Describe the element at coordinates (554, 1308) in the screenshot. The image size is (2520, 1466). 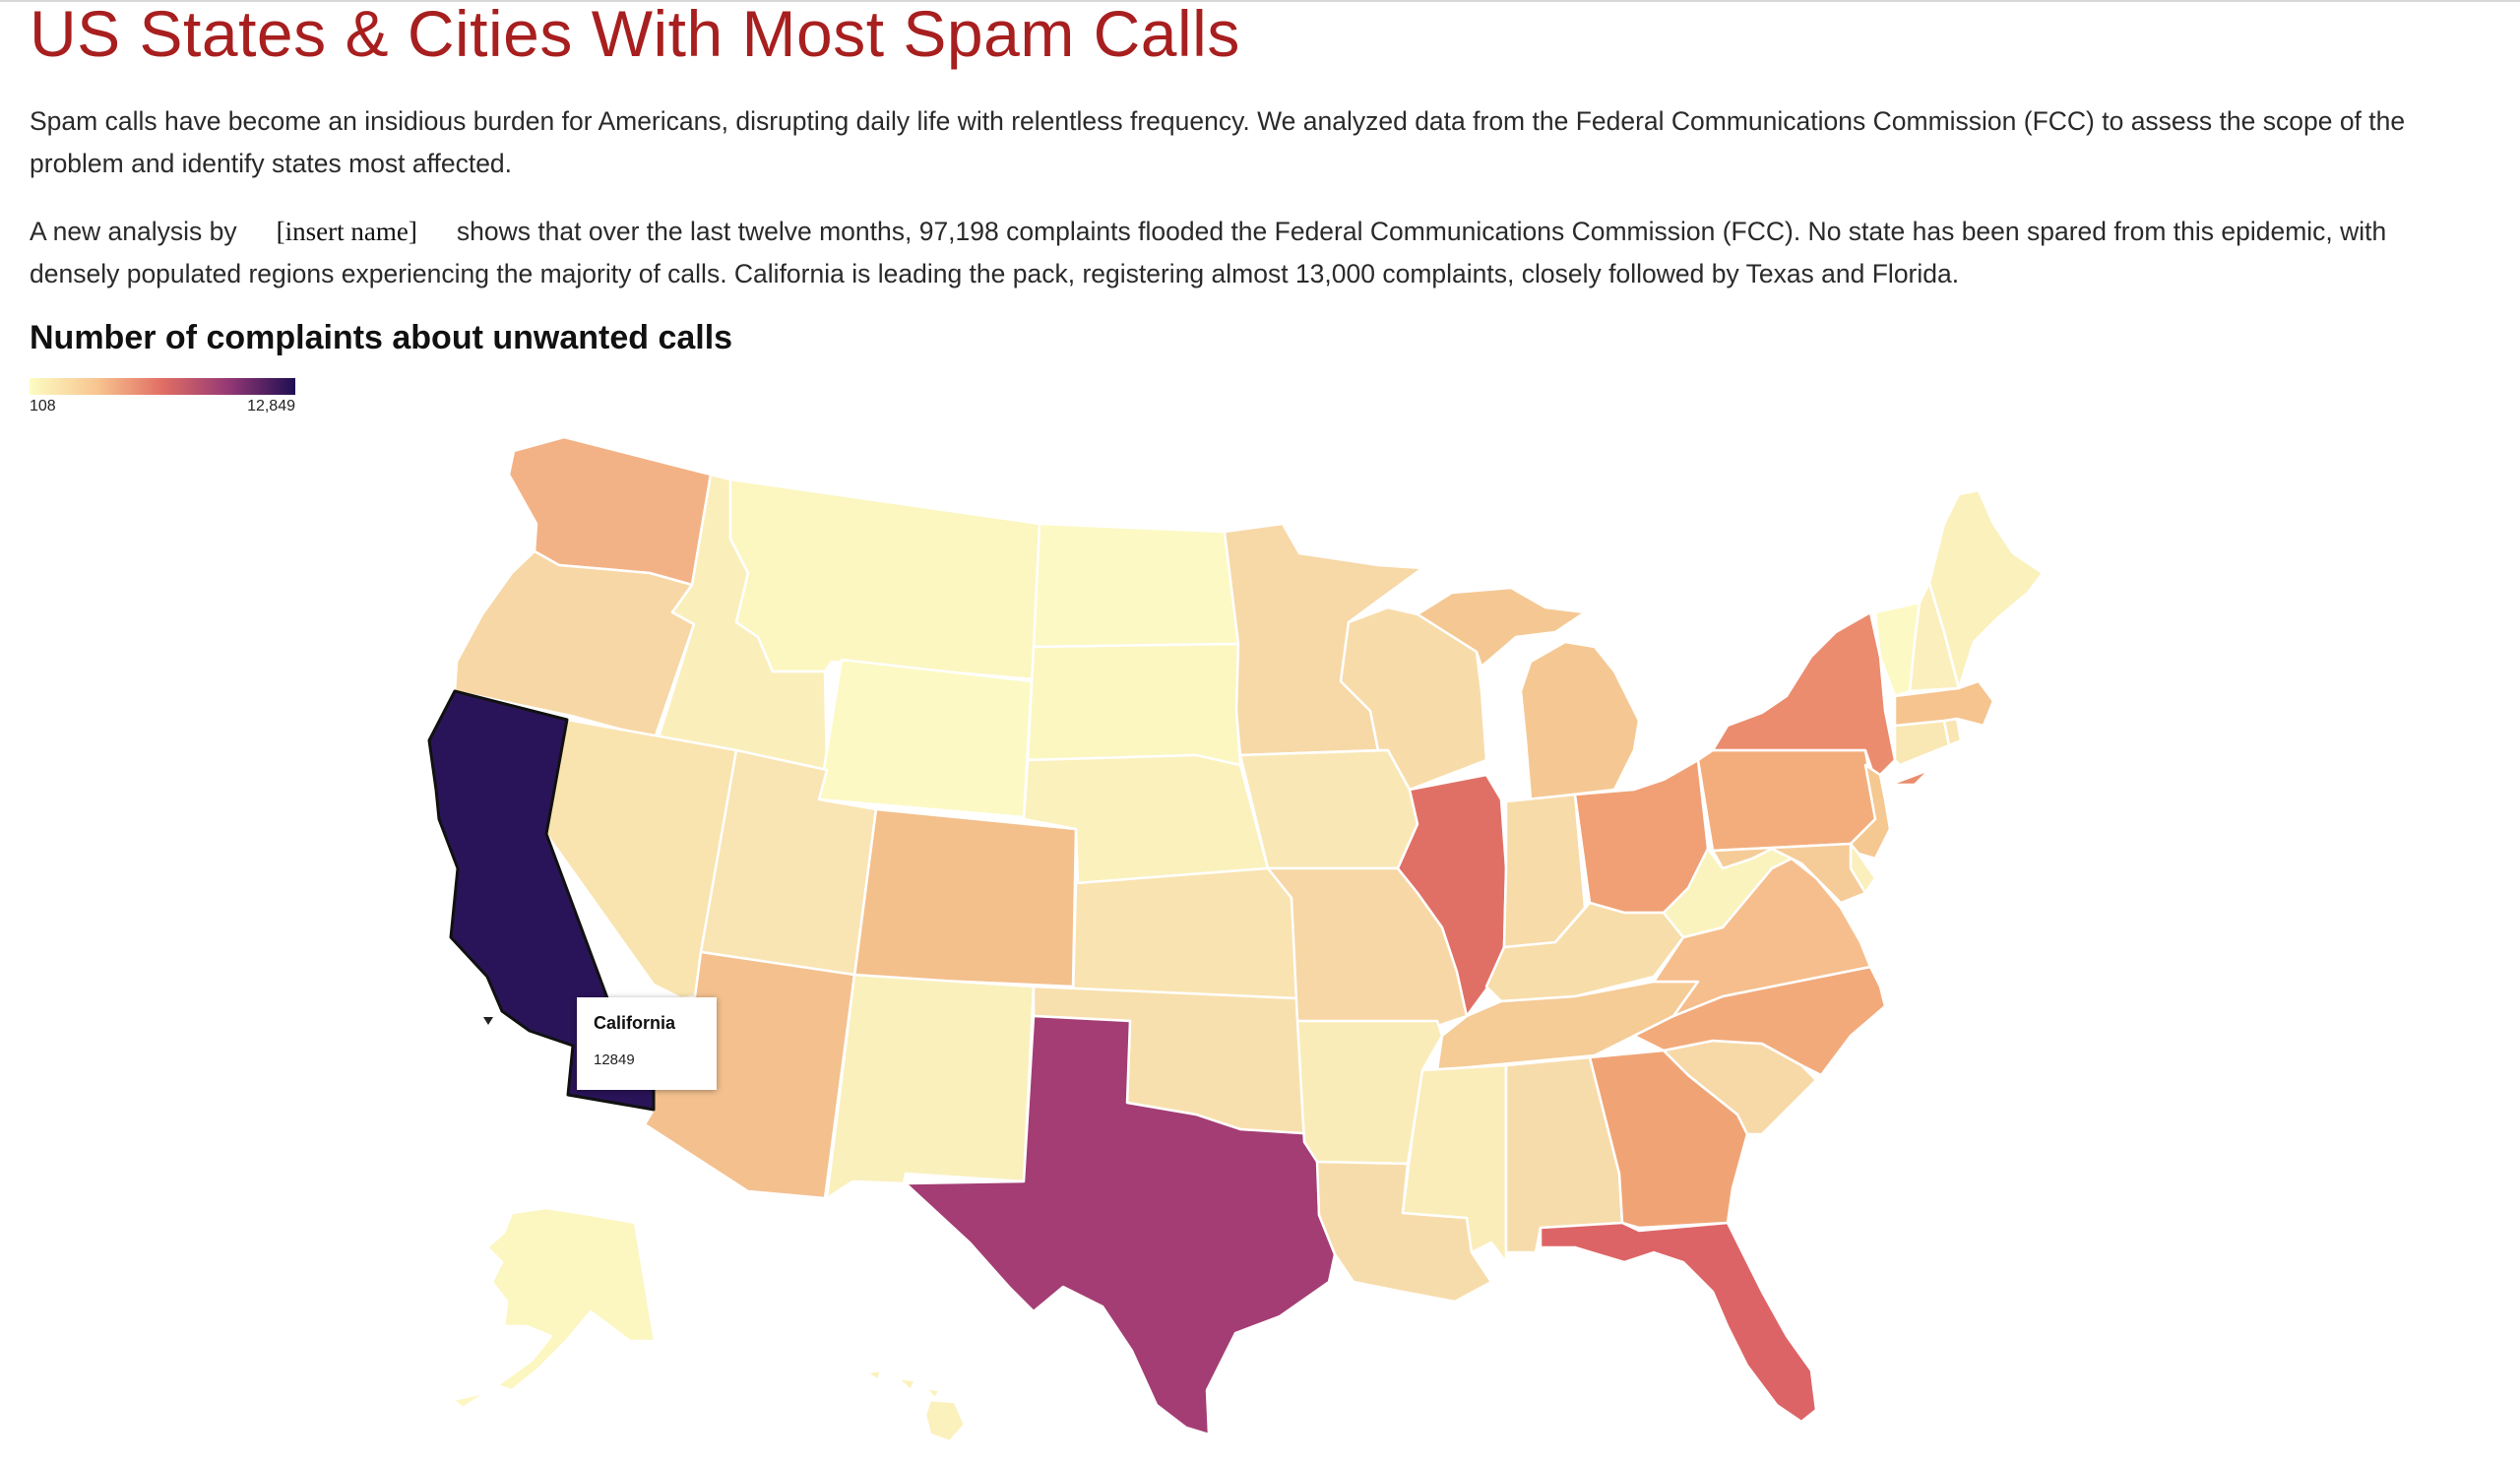
I see `state-alaska` at that location.